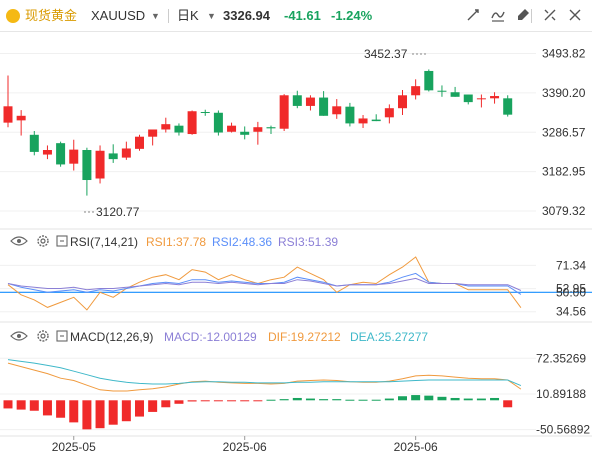  Describe the element at coordinates (262, 394) in the screenshot. I see `macd-pane` at that location.